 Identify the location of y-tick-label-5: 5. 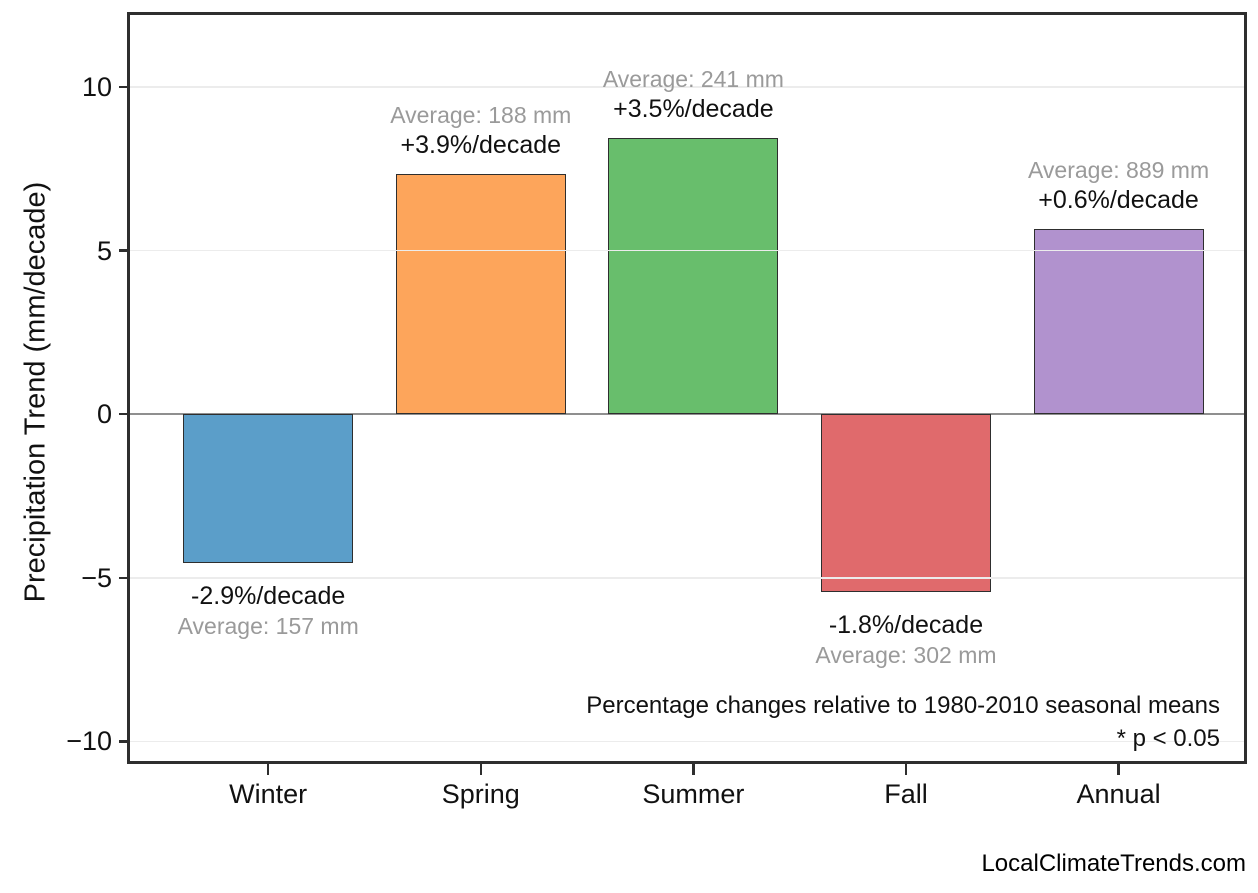
(104, 250).